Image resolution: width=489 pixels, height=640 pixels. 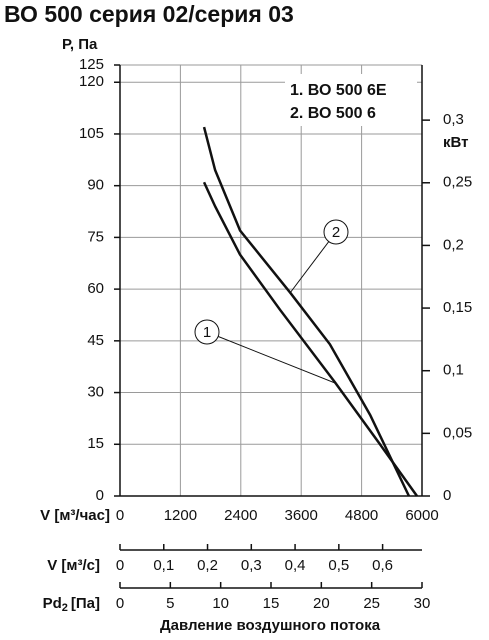 What do you see at coordinates (52, 603) in the screenshot?
I see `extra-axis-label-part: Pd` at bounding box center [52, 603].